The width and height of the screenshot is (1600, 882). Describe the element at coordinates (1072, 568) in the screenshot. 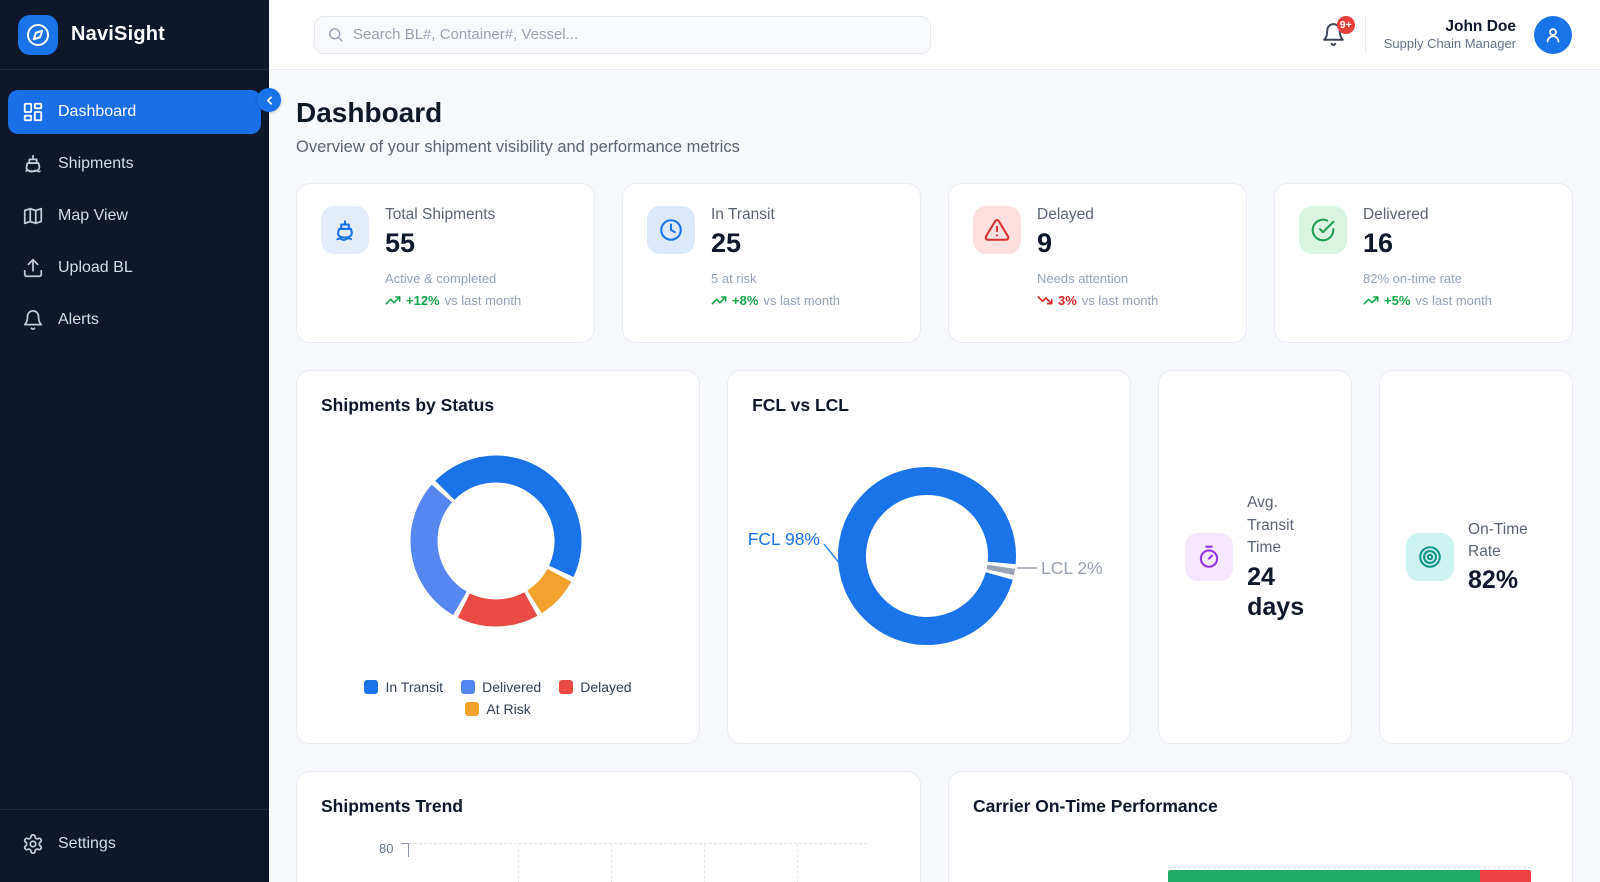

I see `lcl-callout-label: LCL 2%` at that location.